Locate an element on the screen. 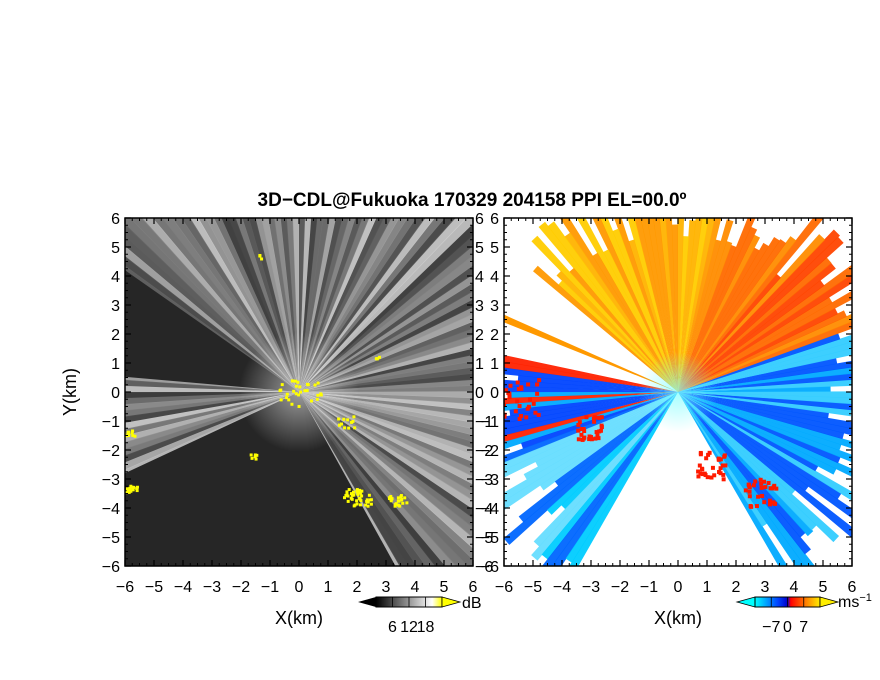 Image resolution: width=880 pixels, height=680 pixels. y-tick-label: −4 is located at coordinates (490, 509).